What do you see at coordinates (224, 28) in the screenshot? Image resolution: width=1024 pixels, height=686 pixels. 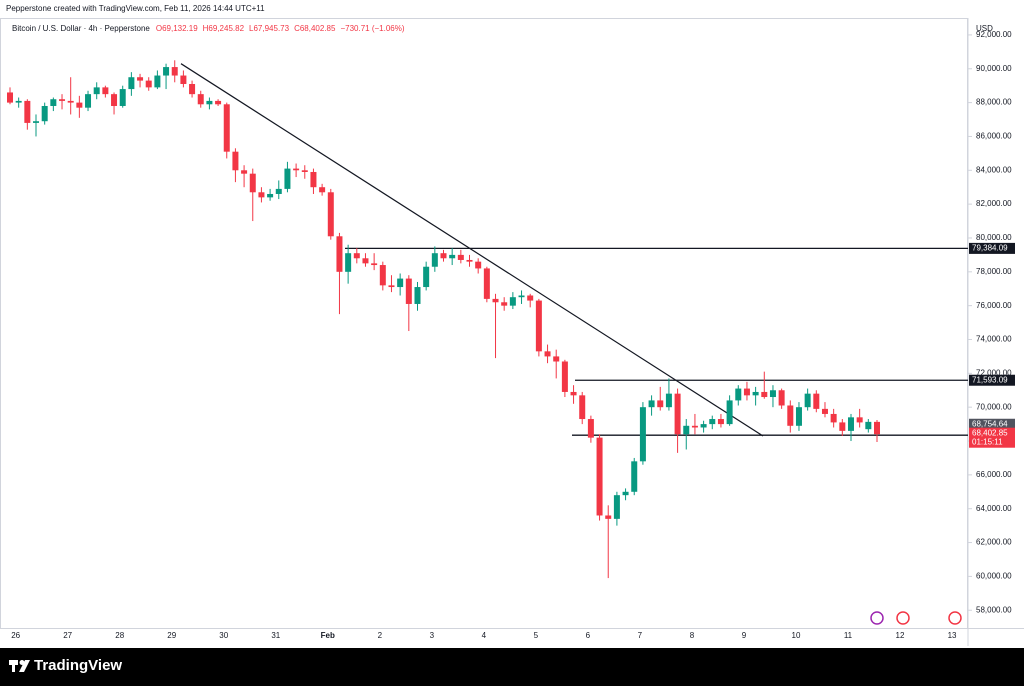 I see `legend-value: H69,245.82` at bounding box center [224, 28].